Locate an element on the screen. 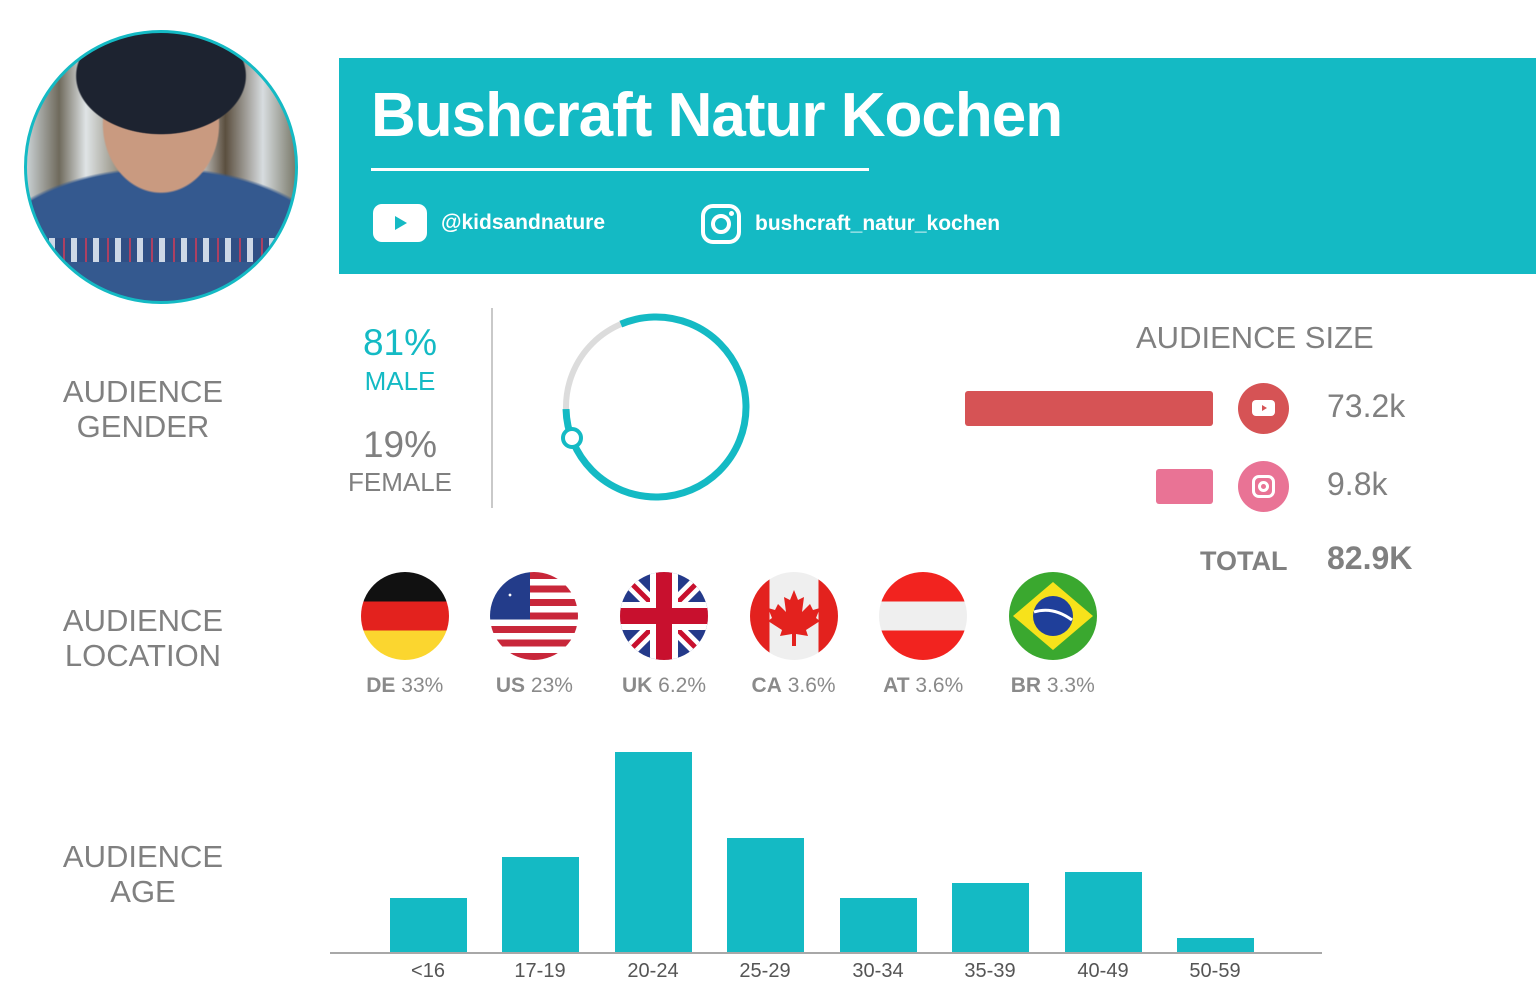 Image resolution: width=1536 pixels, height=998 pixels. austria-flag-icon is located at coordinates (923, 616).